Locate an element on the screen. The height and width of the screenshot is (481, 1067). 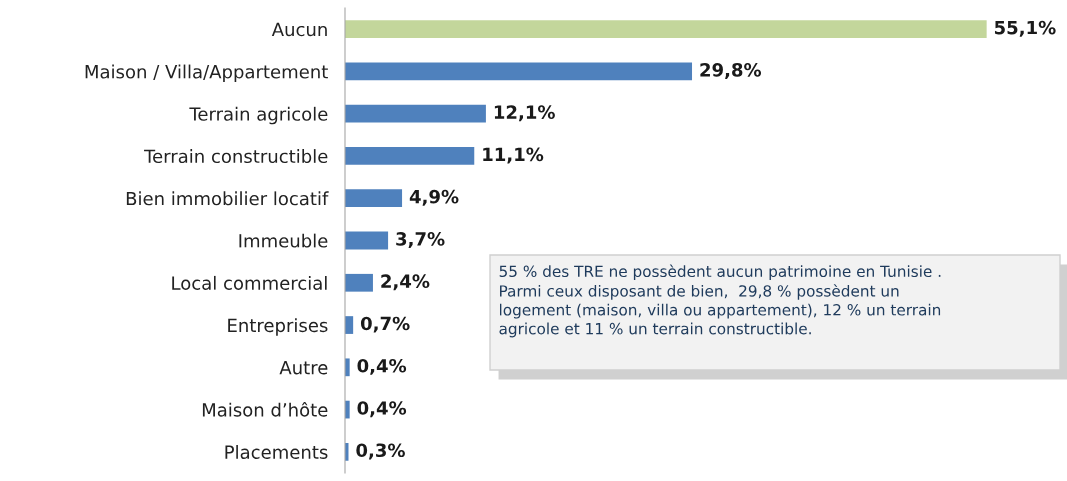
data-label: 11,1% is located at coordinates (513, 155).